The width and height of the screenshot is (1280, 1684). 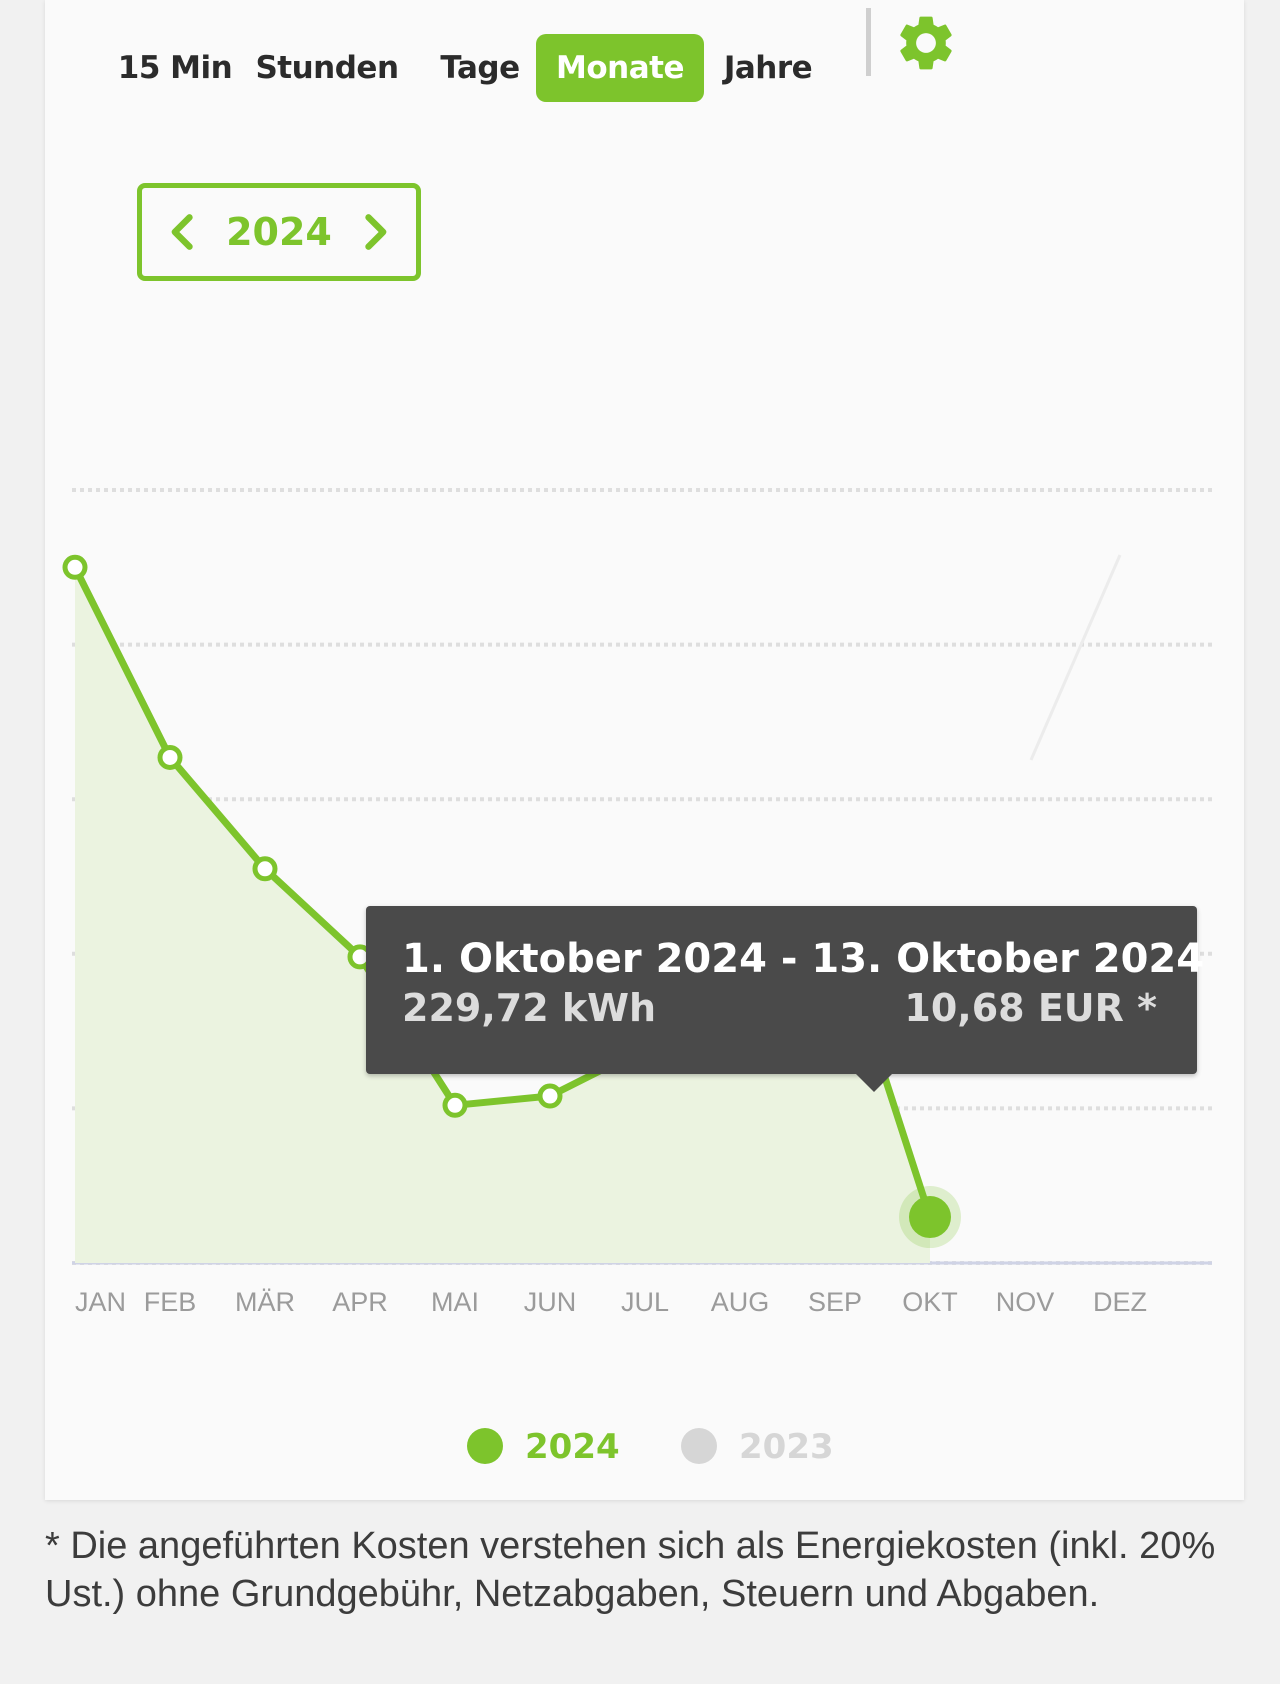 I want to click on data-point-okt, so click(x=930, y=1217).